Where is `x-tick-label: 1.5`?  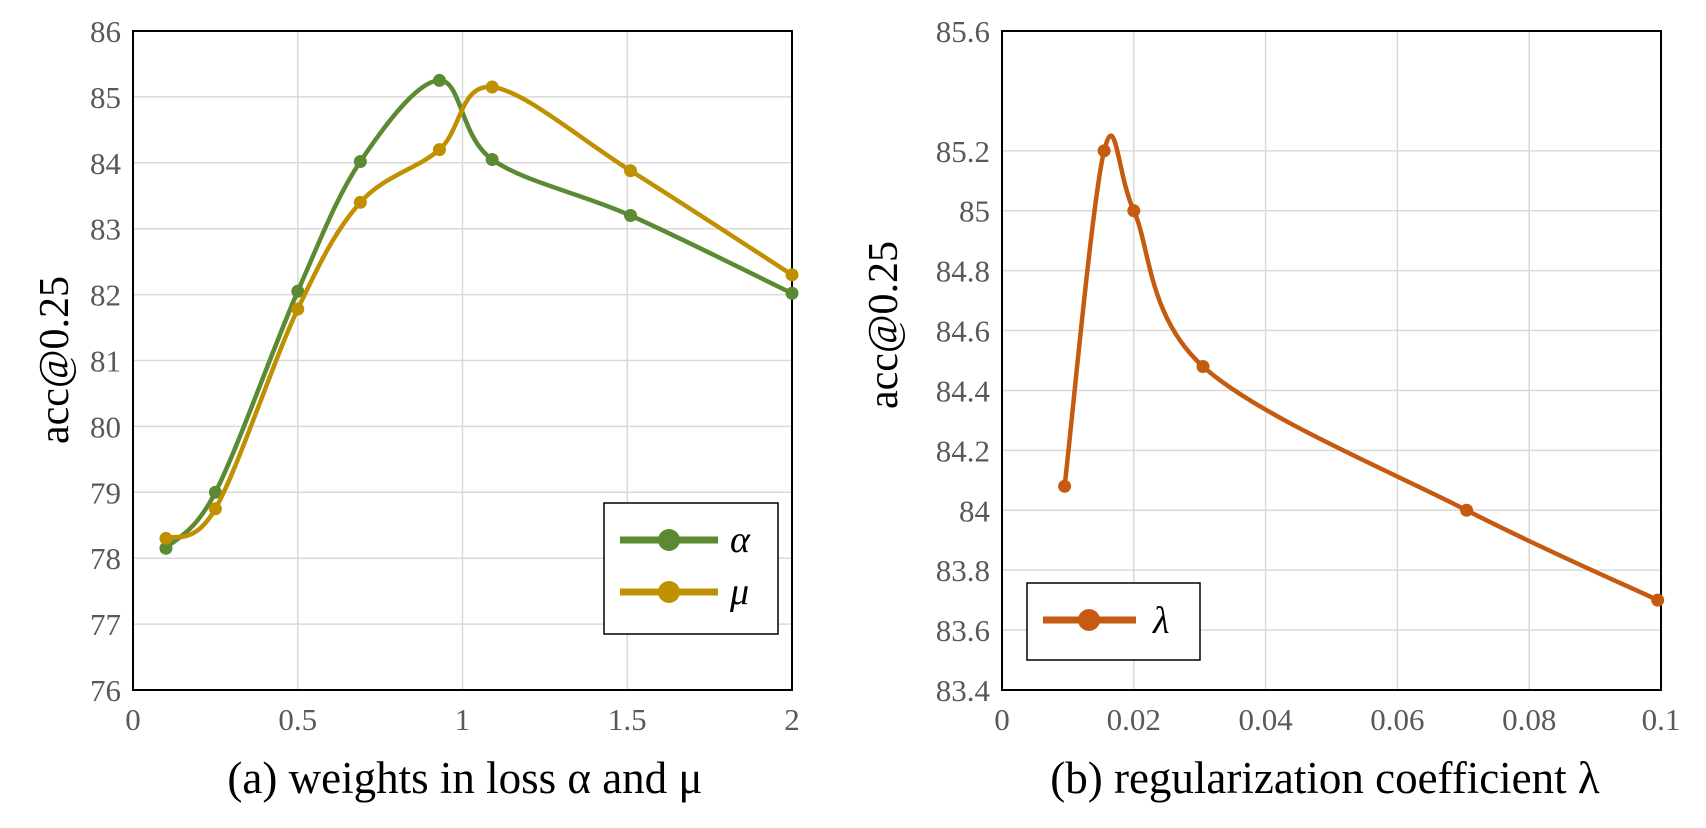 x-tick-label: 1.5 is located at coordinates (627, 719).